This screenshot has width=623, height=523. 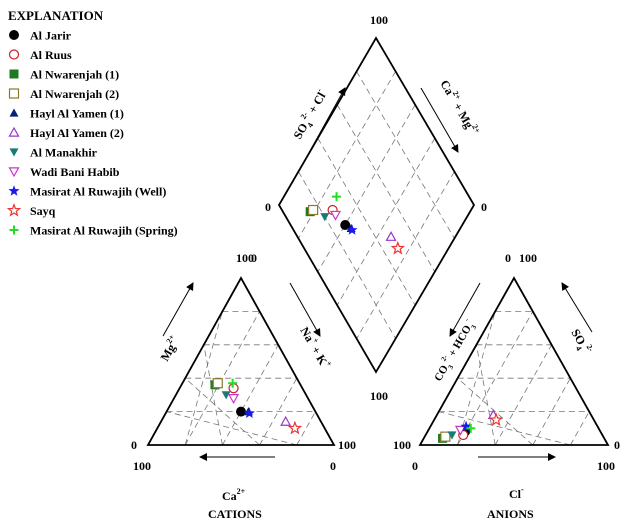 I want to click on legend-label-hayl-al-yamen-1: Hayl Al Yamen (1), so click(x=77, y=114).